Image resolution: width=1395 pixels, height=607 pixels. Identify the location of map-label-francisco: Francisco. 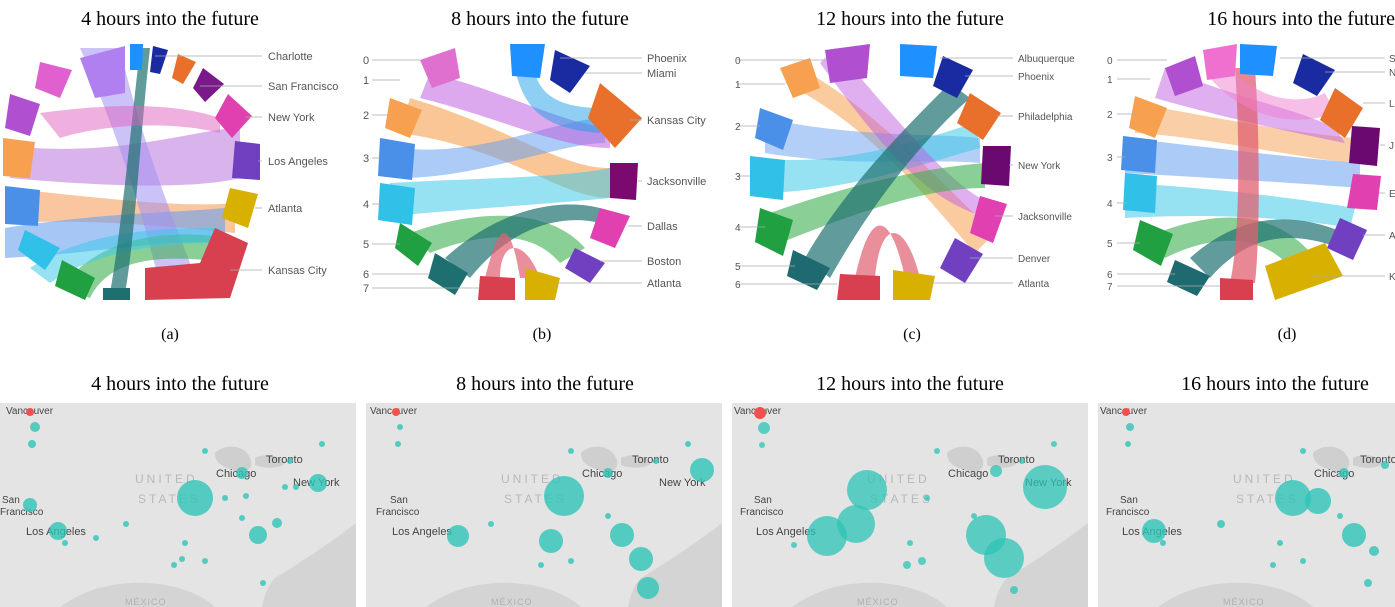
(762, 512).